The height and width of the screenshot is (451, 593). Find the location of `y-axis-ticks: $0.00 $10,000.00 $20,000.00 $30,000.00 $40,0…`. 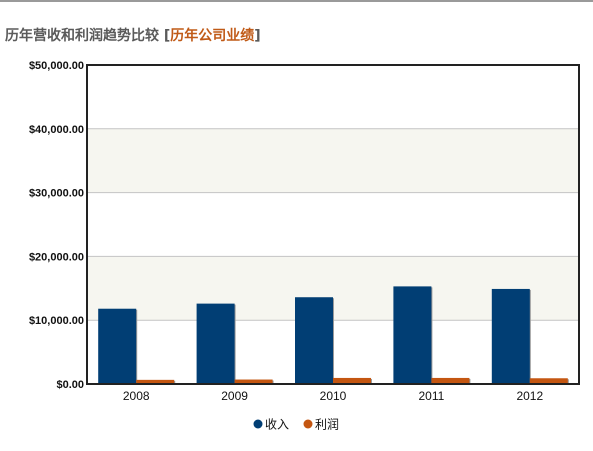

y-axis-ticks: $0.00 $10,000.00 $20,000.00 $30,000.00 $40,0… is located at coordinates (56, 225).